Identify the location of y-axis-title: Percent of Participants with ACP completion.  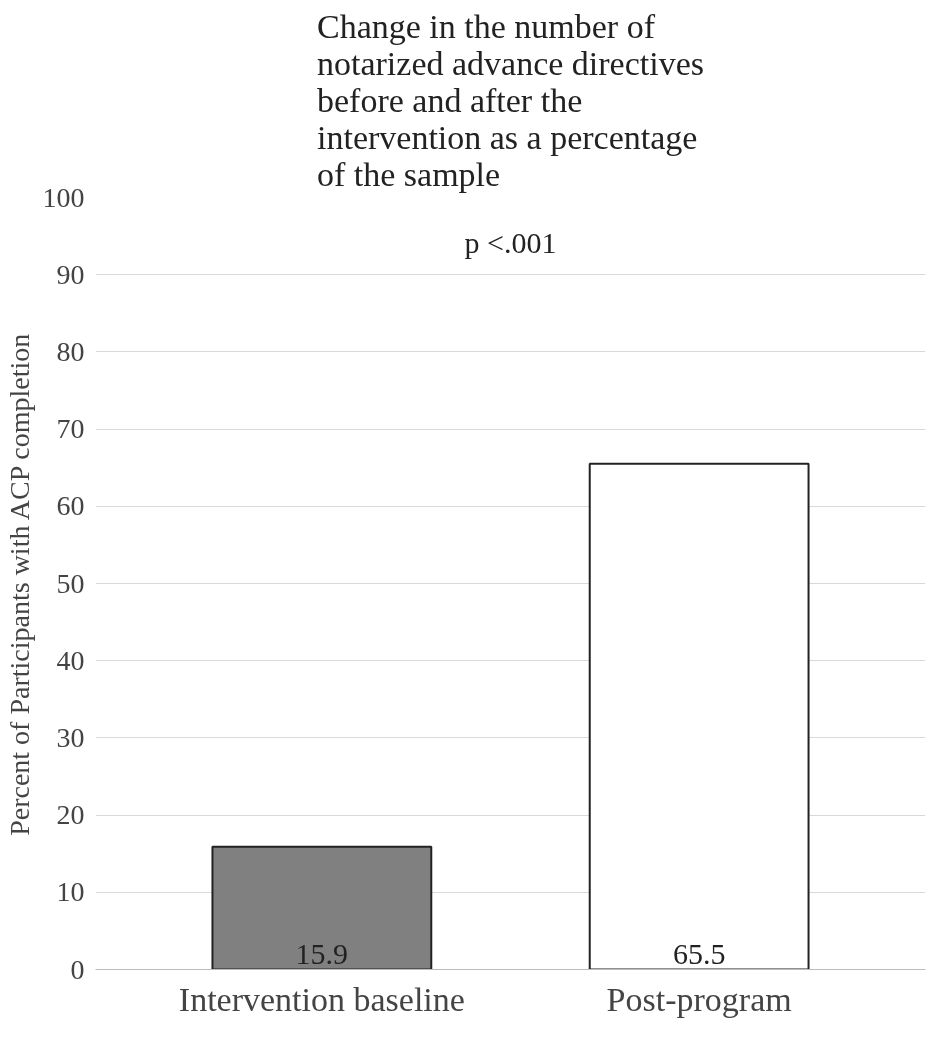
(19, 584).